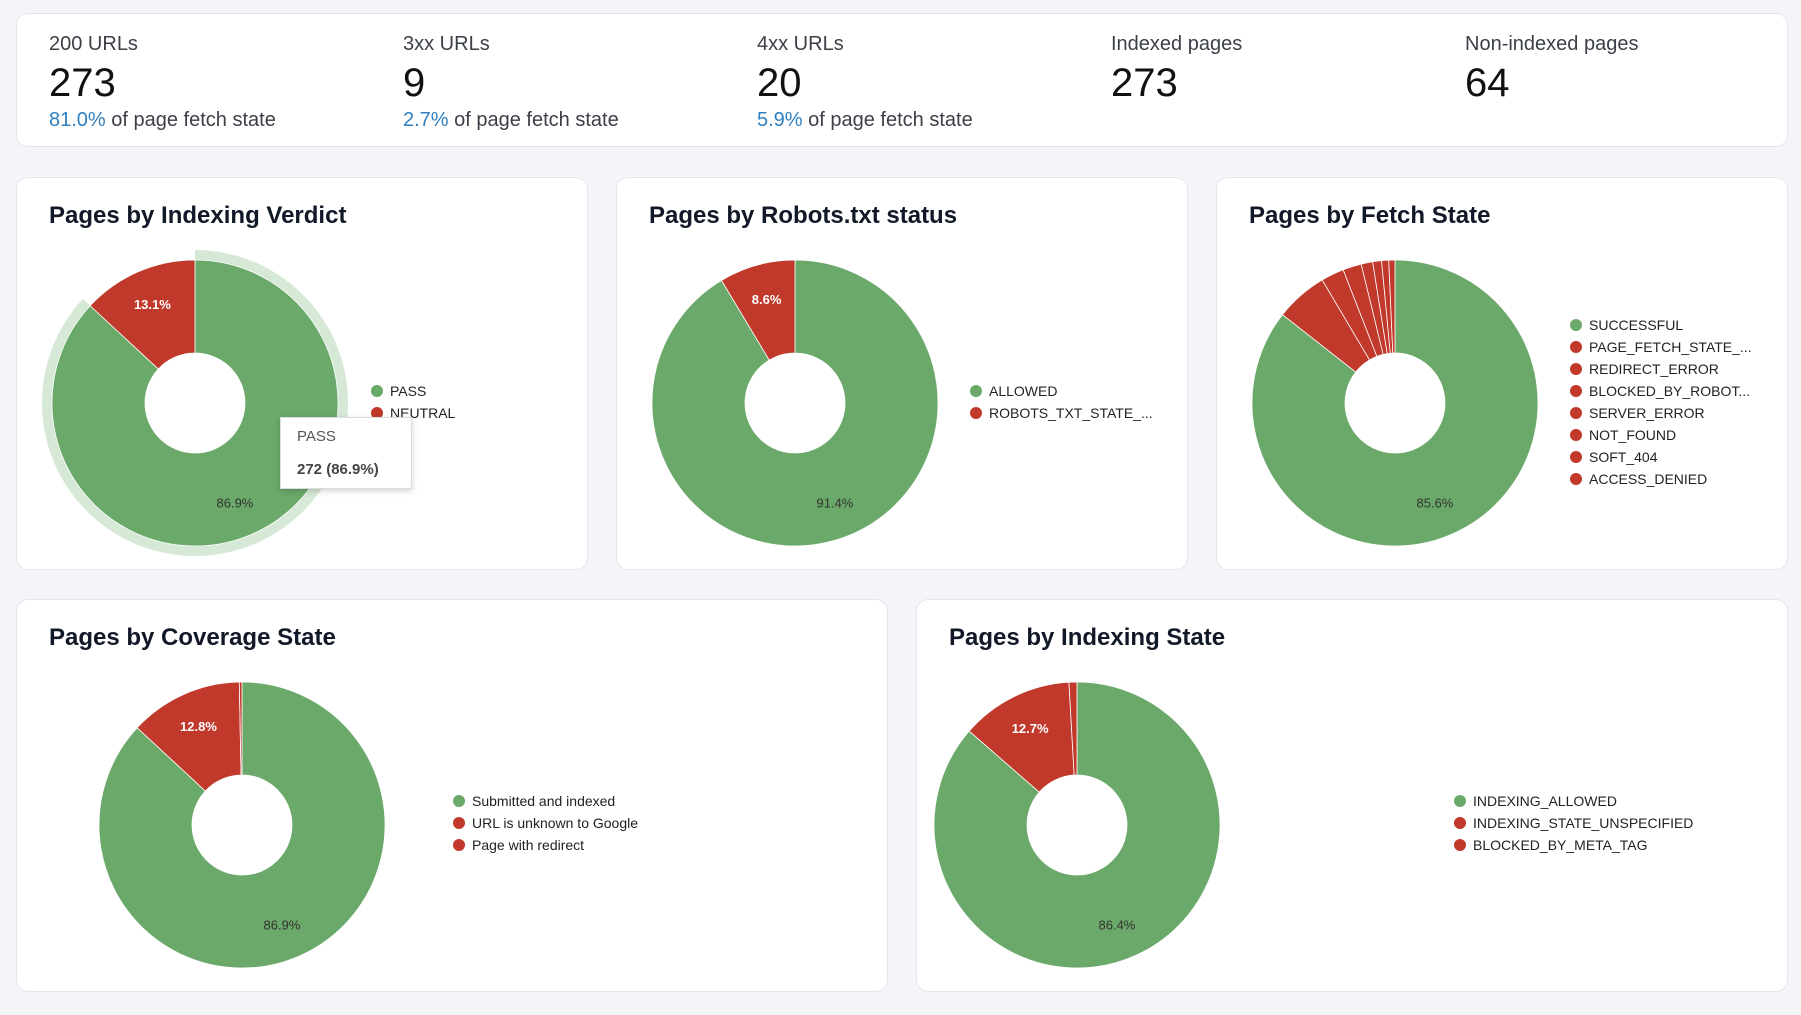 This screenshot has height=1015, width=1801. I want to click on kpi-label: Non-indexed pages, so click(1552, 44).